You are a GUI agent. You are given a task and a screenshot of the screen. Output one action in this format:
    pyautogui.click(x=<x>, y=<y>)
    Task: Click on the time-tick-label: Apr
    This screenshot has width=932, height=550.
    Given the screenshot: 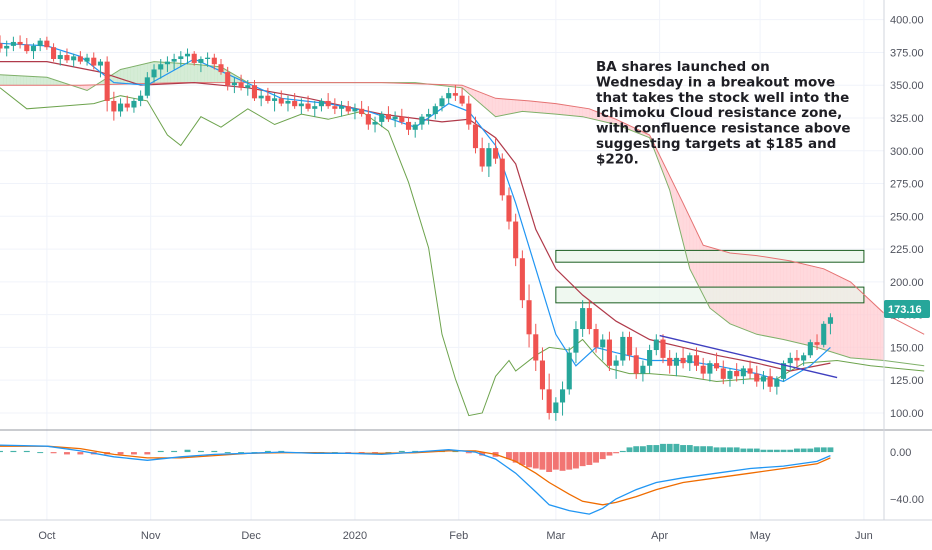 What is the action you would take?
    pyautogui.click(x=659, y=536)
    